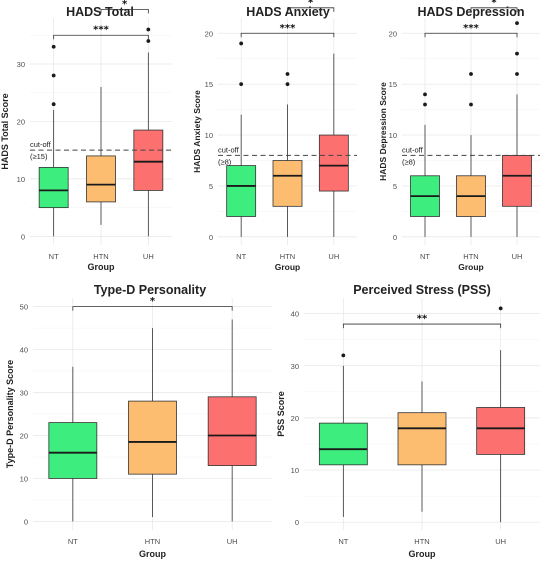  What do you see at coordinates (39, 156) in the screenshot?
I see `cutoff-threshold-label: (≥15)` at bounding box center [39, 156].